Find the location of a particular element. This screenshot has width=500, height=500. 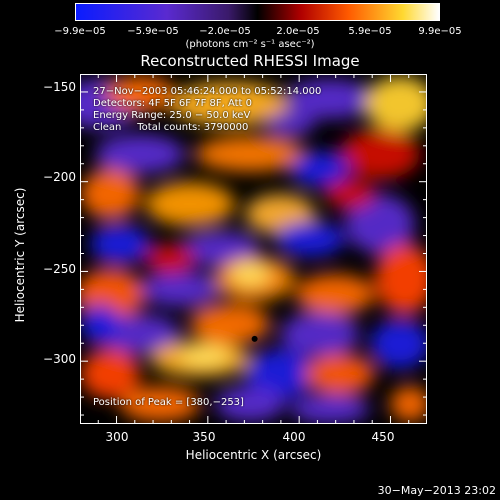

annotation-detectors: Detectors: 4F 5F 6F 7F 8F, Att 0 is located at coordinates (173, 103).